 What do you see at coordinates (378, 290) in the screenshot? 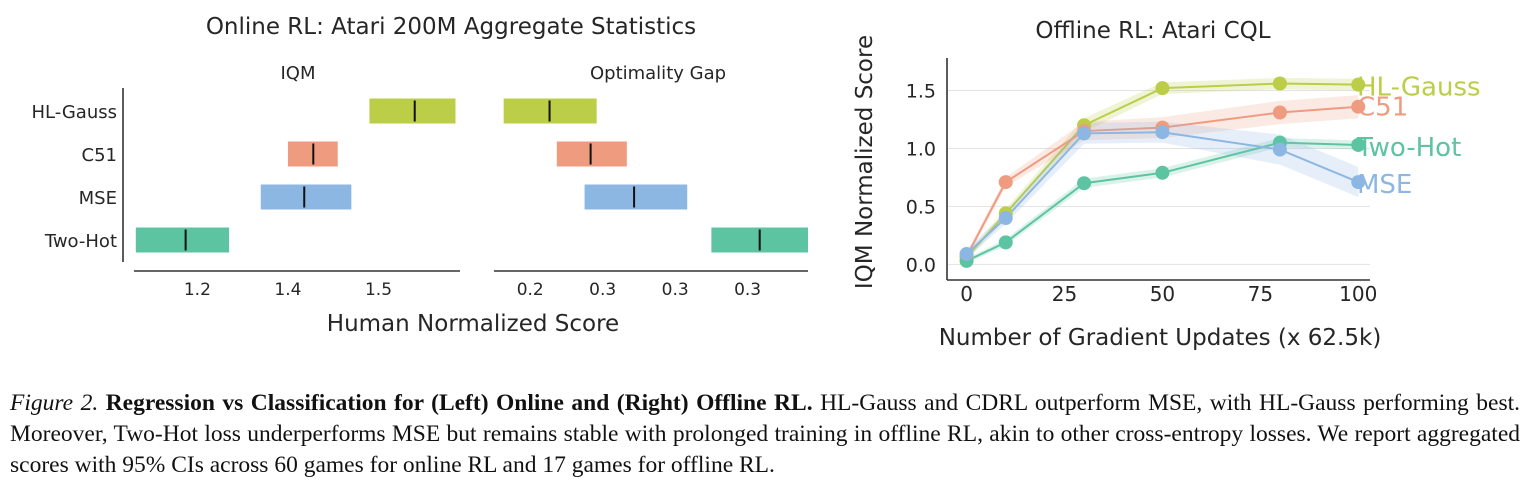
I see `x-tick-label: 1.5` at bounding box center [378, 290].